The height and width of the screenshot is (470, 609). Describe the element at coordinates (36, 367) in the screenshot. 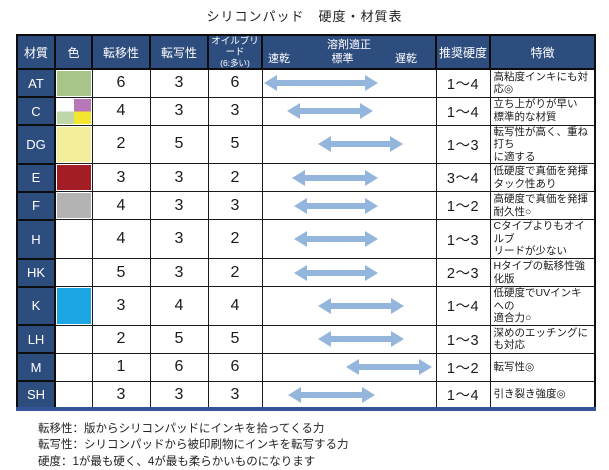

I see `material-label: M` at that location.